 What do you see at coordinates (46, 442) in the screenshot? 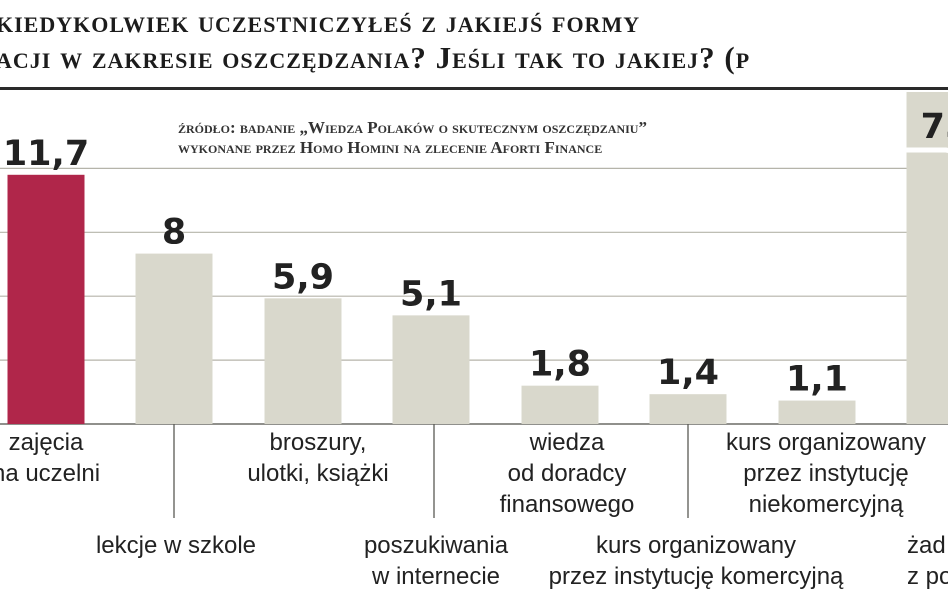
I see `category-label-line: zajęcia` at bounding box center [46, 442].